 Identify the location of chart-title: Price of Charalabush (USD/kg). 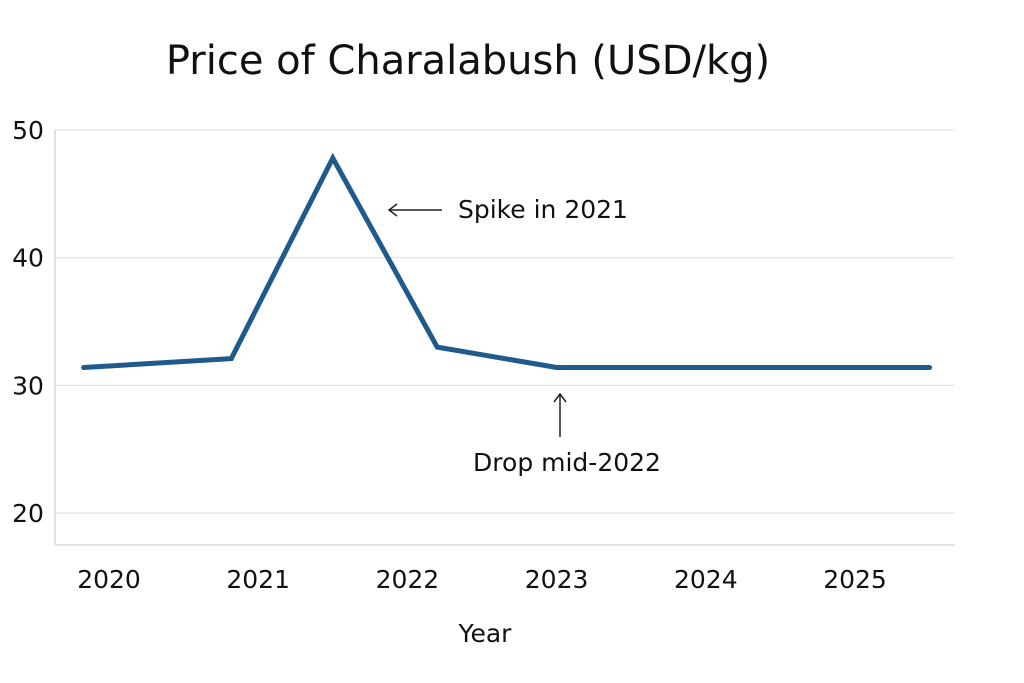
(468, 61).